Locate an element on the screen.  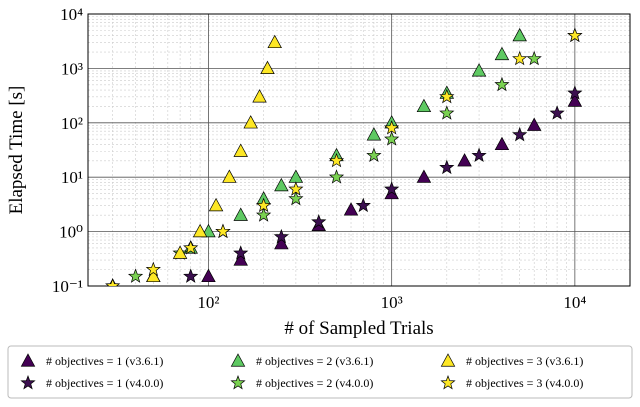
y-tick-label: 10⁻¹ is located at coordinates (67, 286).